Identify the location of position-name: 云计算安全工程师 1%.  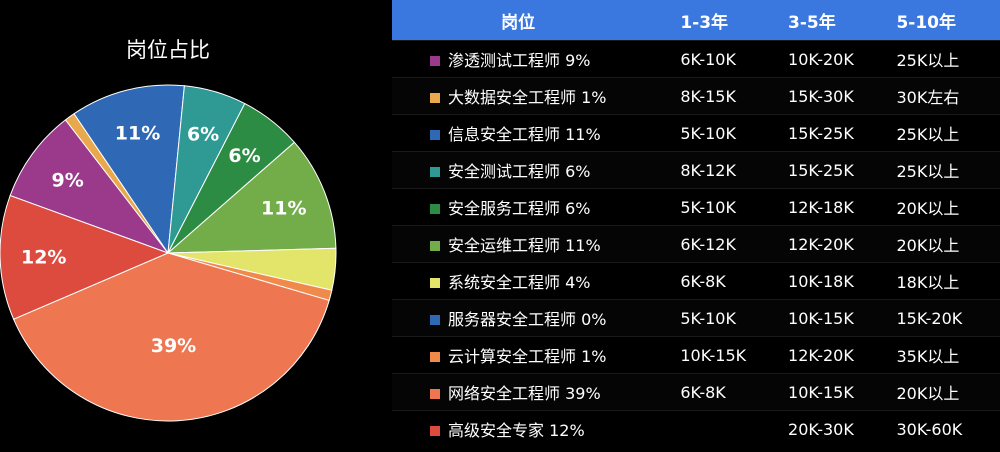
(527, 356).